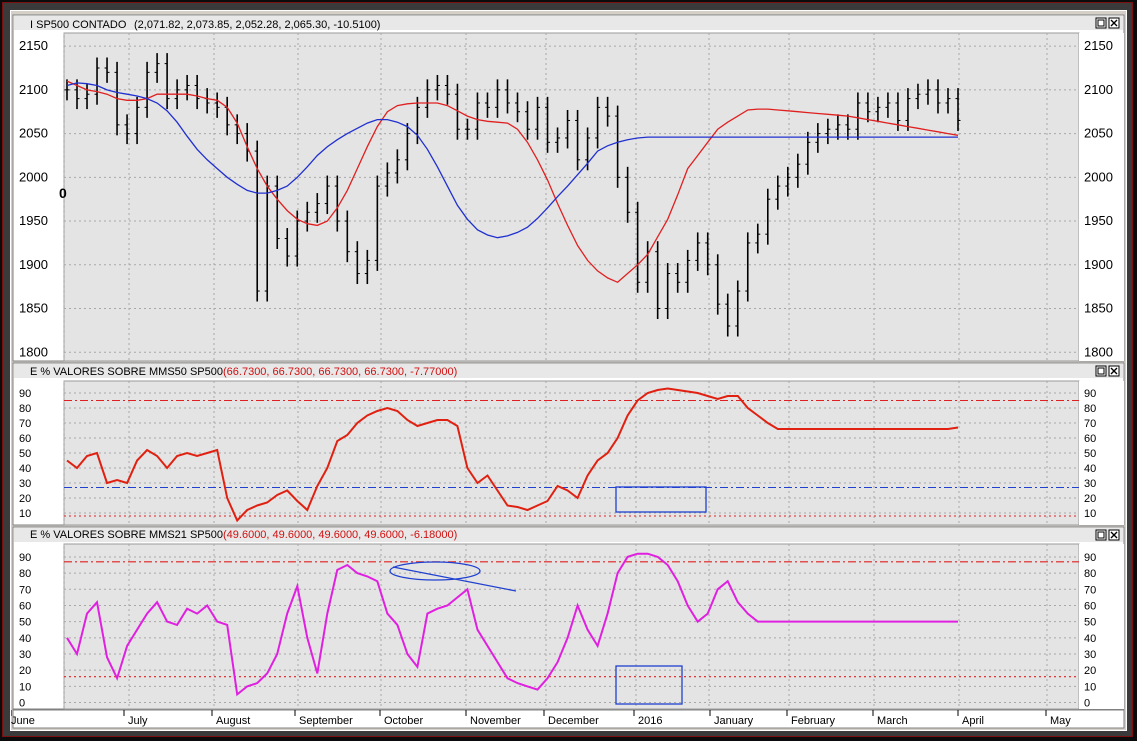 The height and width of the screenshot is (741, 1137). Describe the element at coordinates (33, 45) in the screenshot. I see `y-tick-left: 2150` at that location.